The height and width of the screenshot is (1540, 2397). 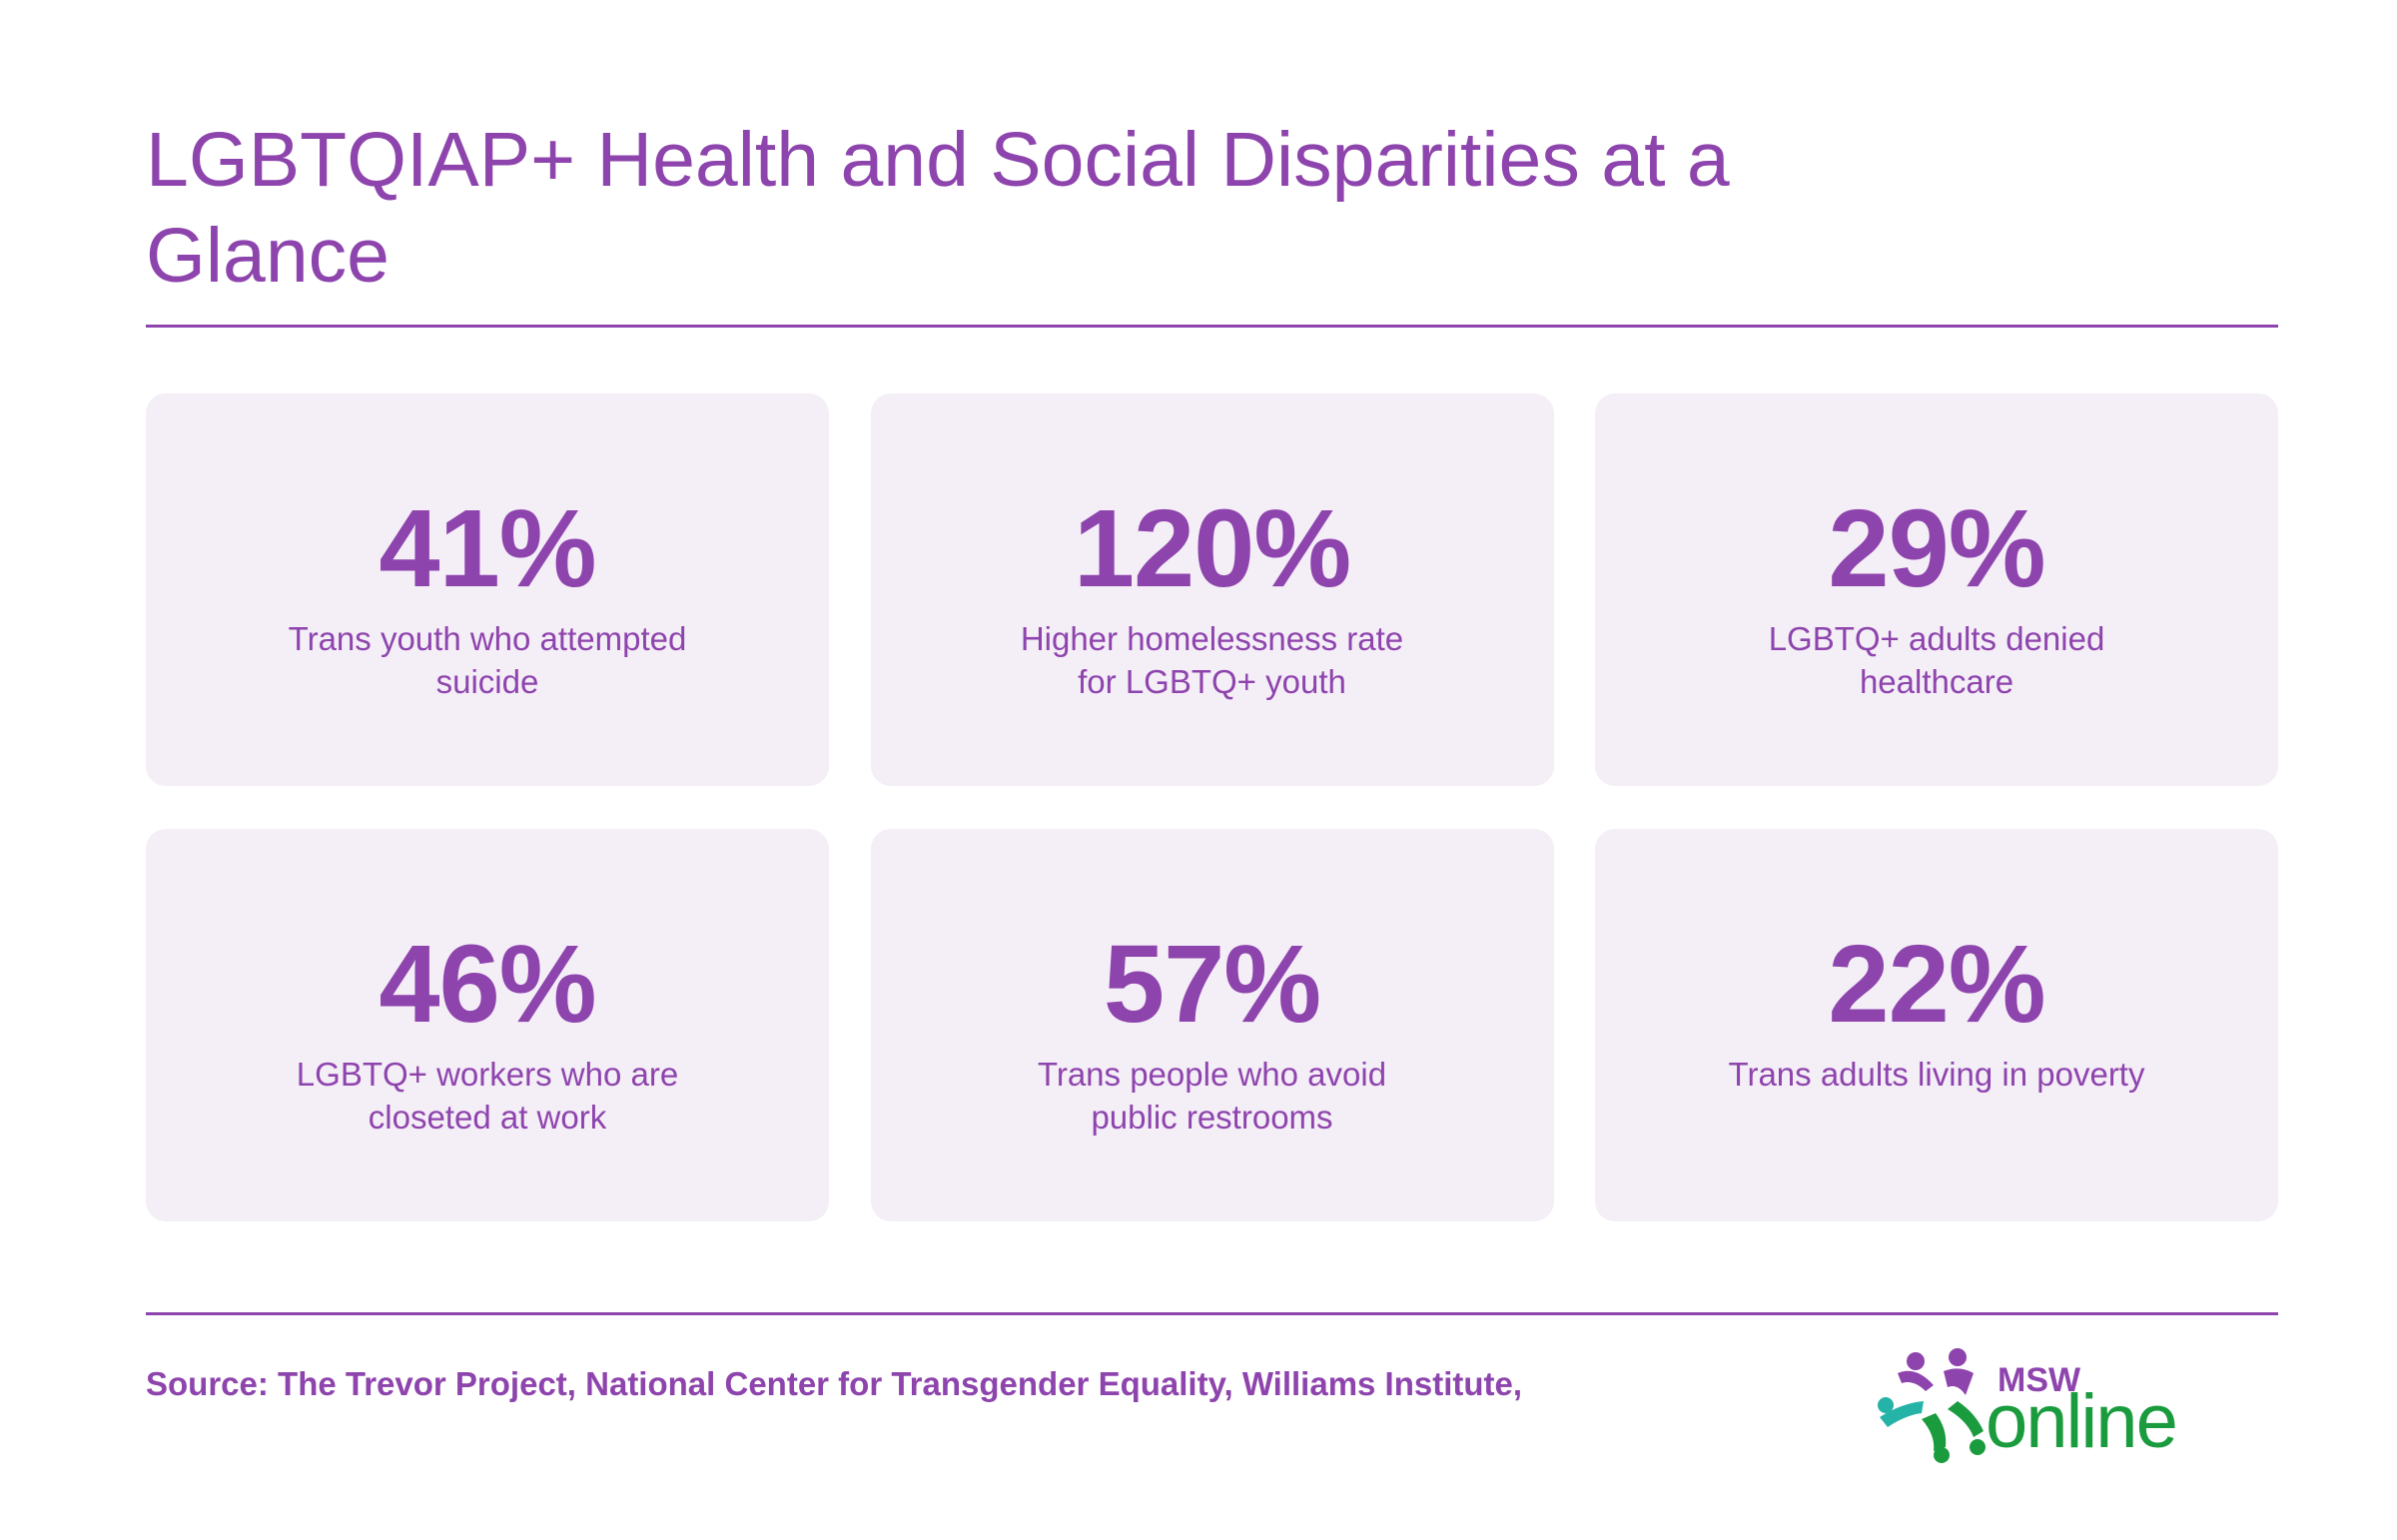 What do you see at coordinates (1937, 660) in the screenshot?
I see `stat-label: LGBTQ+ adults denied healthcare` at bounding box center [1937, 660].